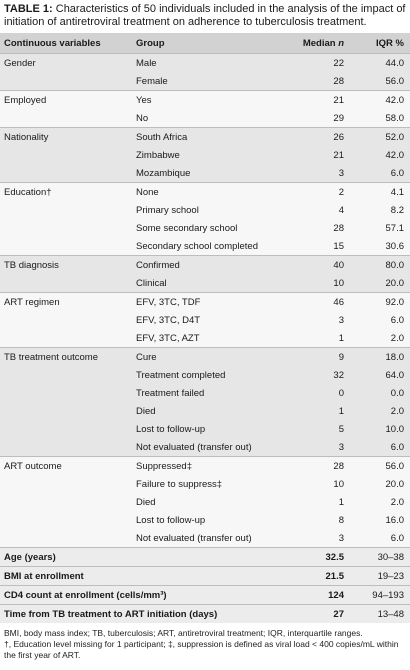  I want to click on cell-group: None, so click(210, 191).